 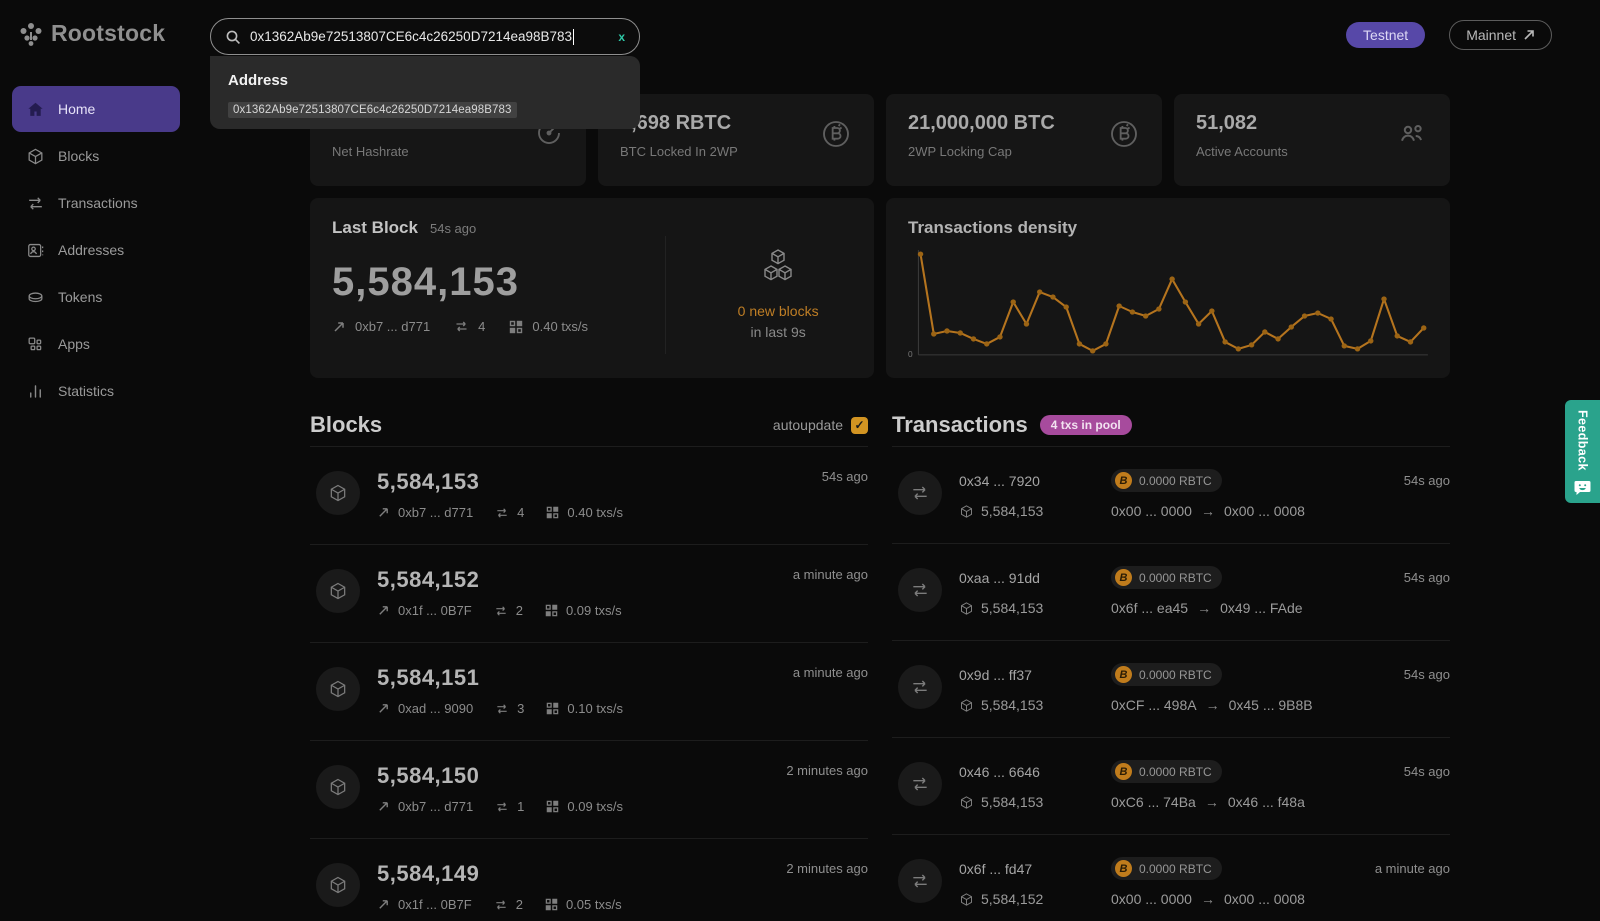 I want to click on testnet-button: Testnet, so click(x=1386, y=35).